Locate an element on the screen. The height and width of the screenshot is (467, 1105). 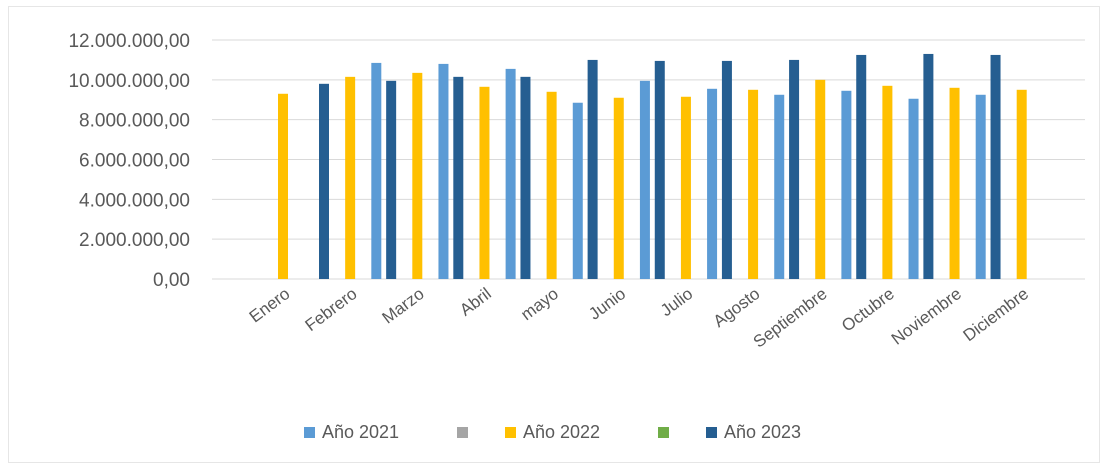
x-tick-label: Febrero is located at coordinates (331, 309).